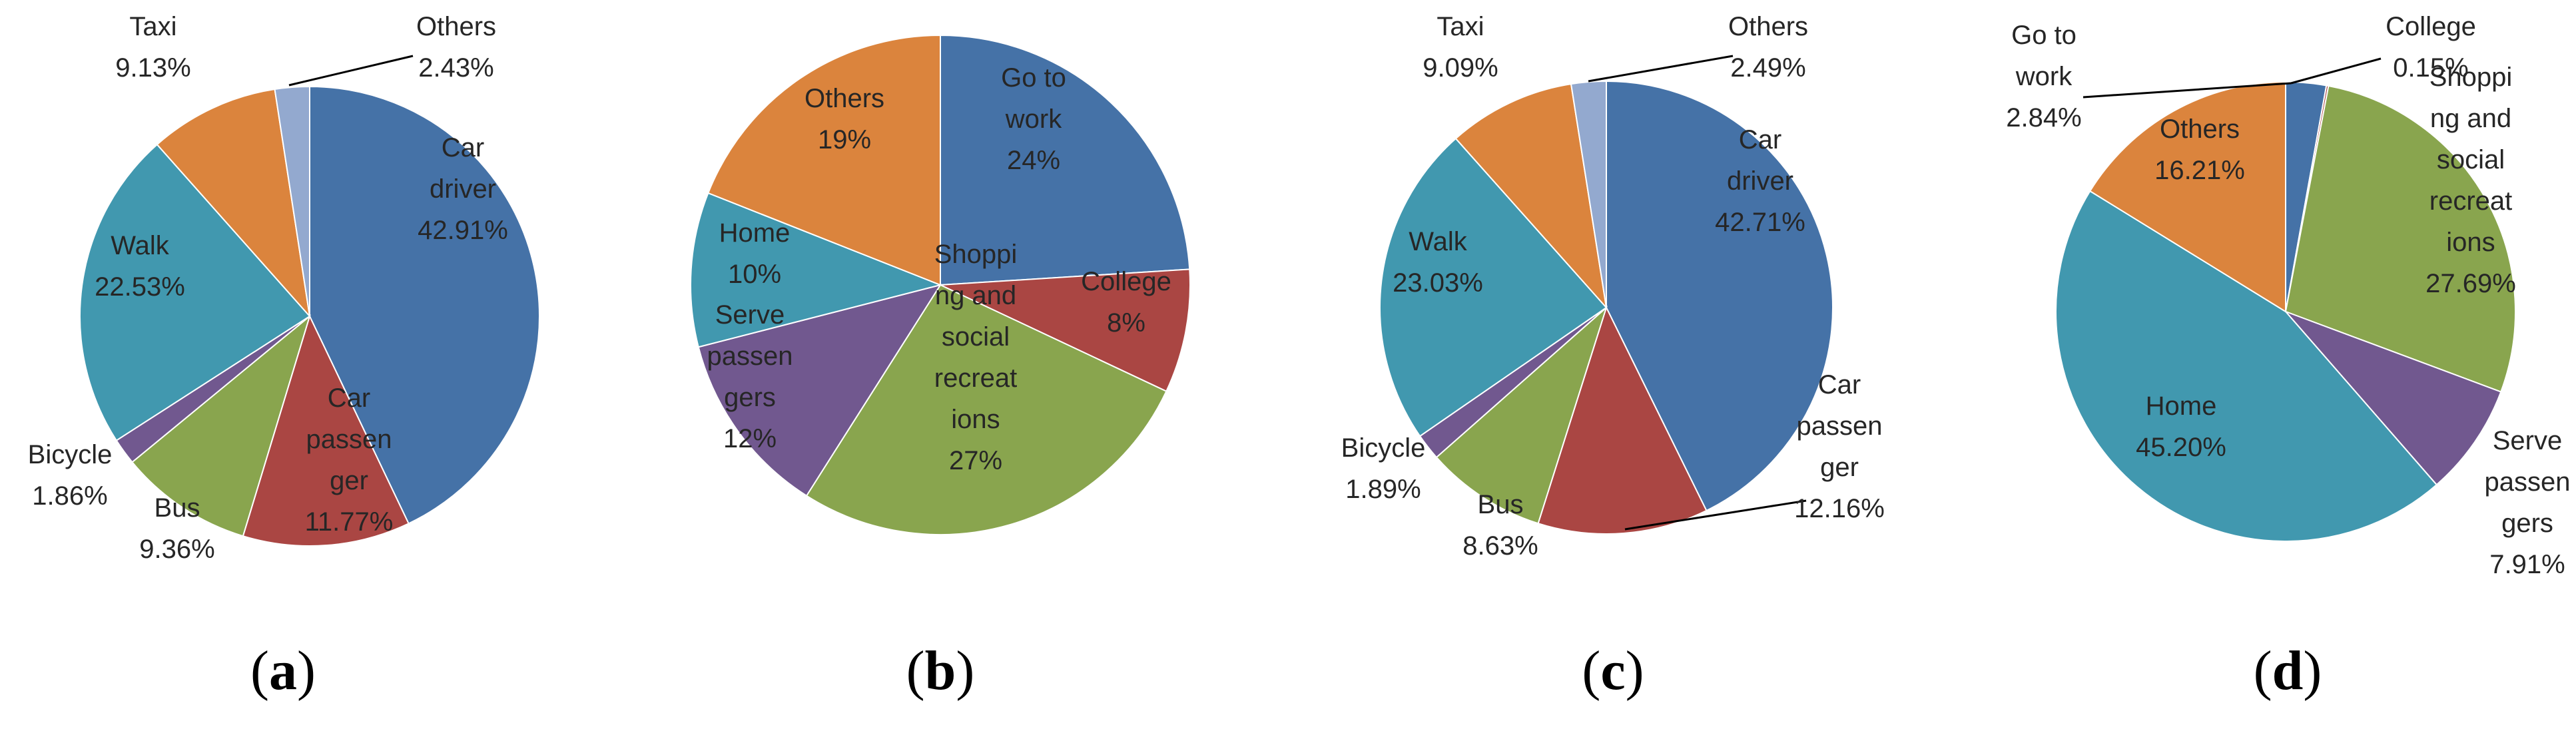  What do you see at coordinates (176, 528) in the screenshot?
I see `data-label-a-bus: Bus 9.36%` at bounding box center [176, 528].